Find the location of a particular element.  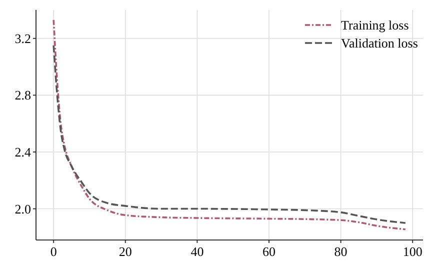

y-tick-label: 2.4 is located at coordinates (23, 152).